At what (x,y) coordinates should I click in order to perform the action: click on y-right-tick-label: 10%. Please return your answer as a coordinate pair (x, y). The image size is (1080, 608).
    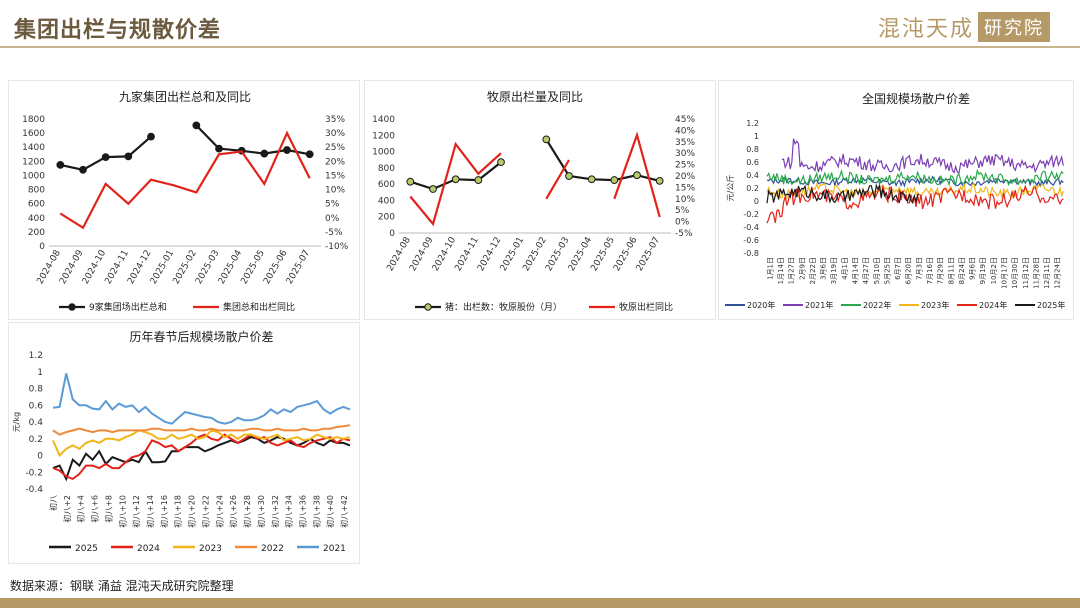
    Looking at the image, I should click on (685, 200).